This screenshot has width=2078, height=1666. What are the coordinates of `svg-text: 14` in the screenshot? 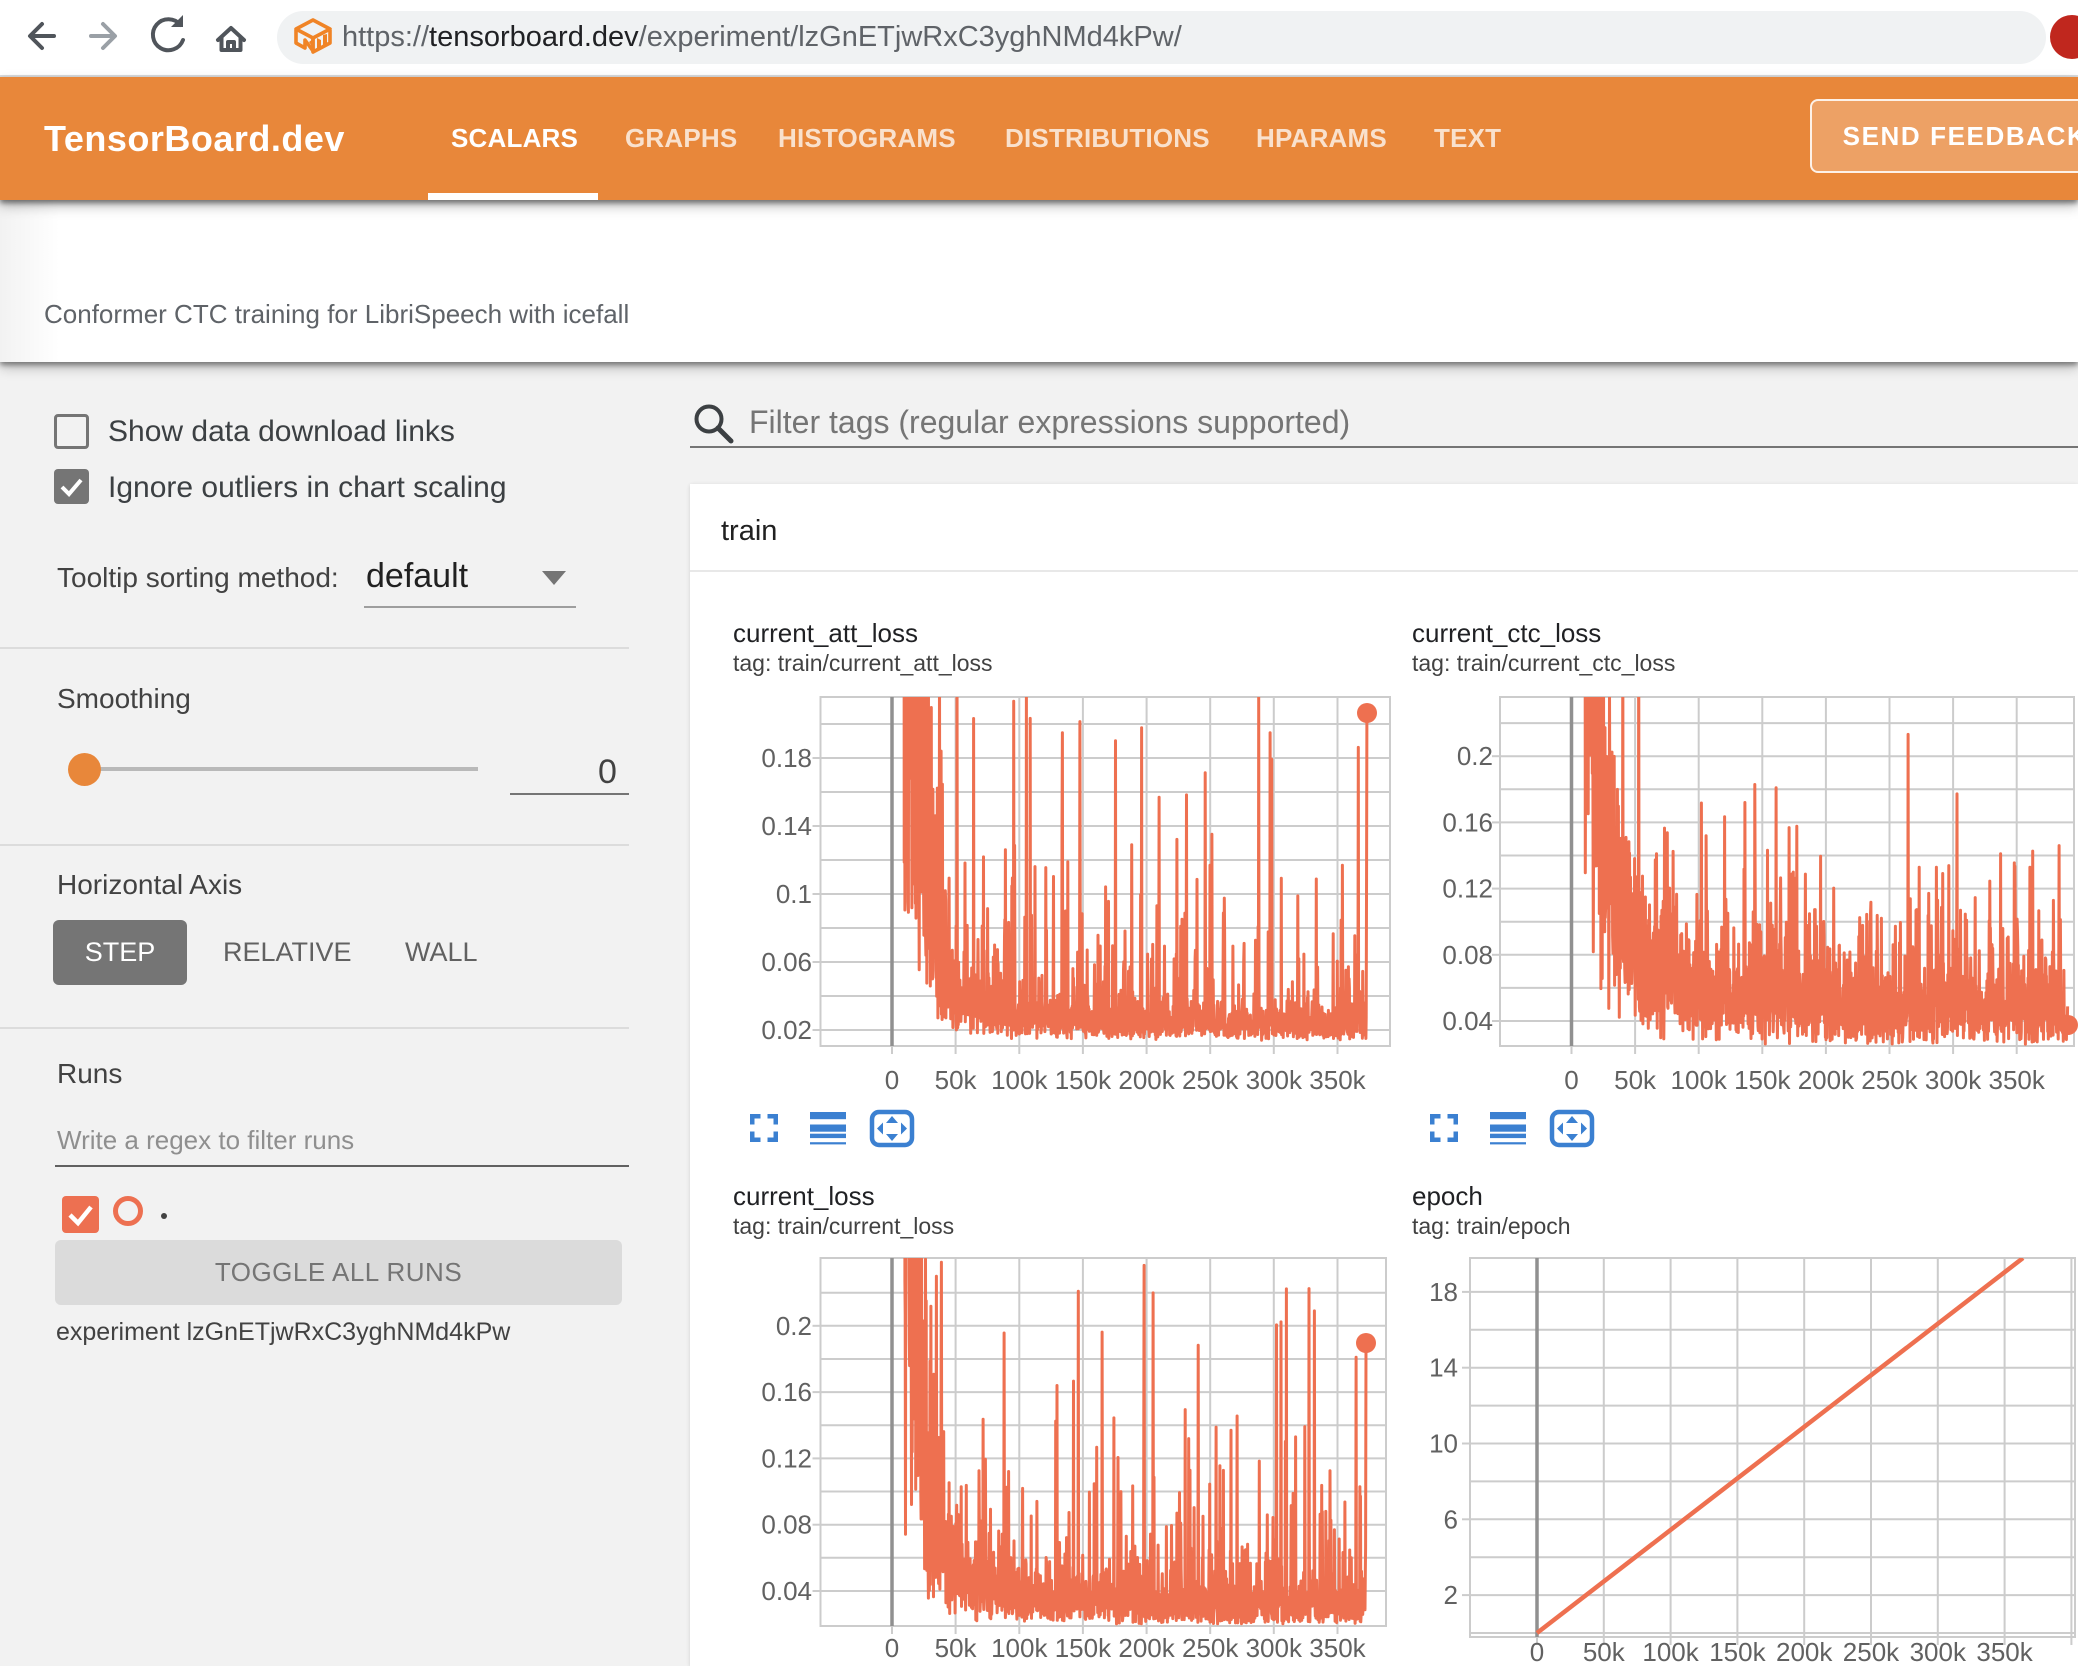 It's located at (1443, 1368).